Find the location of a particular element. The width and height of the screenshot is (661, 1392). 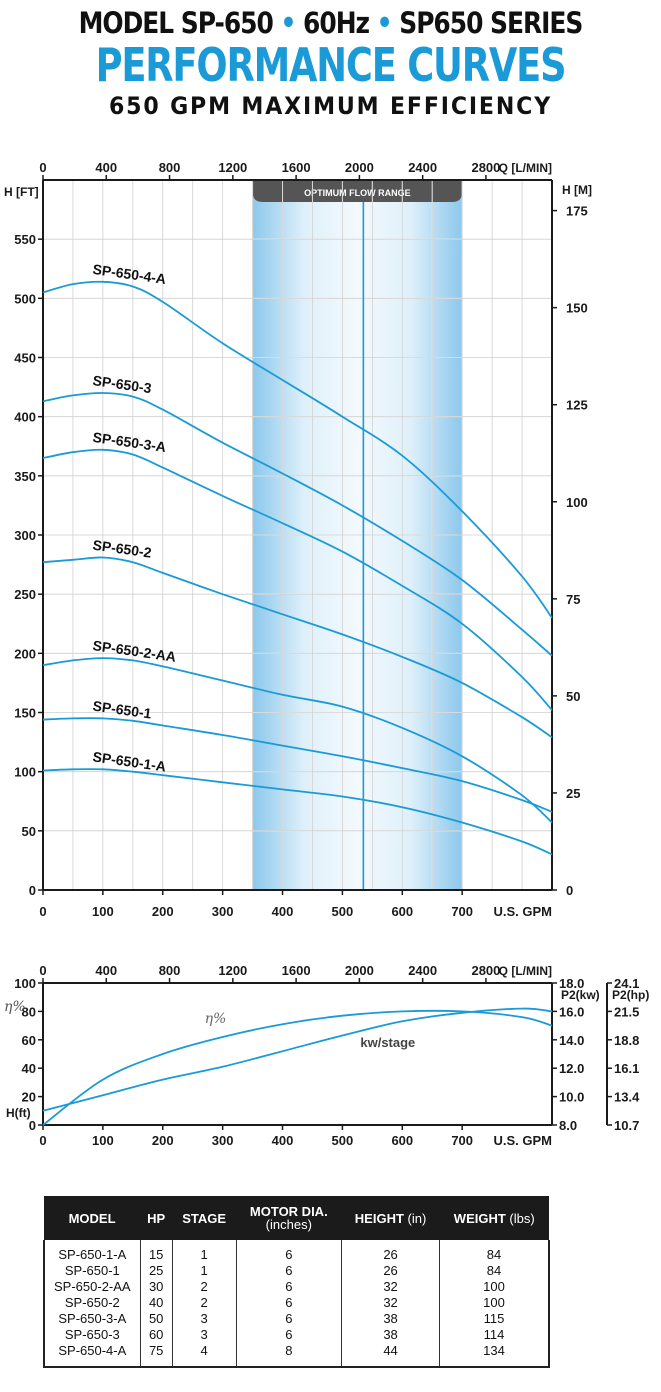

curve-sp-650-2-aa is located at coordinates (297, 740).